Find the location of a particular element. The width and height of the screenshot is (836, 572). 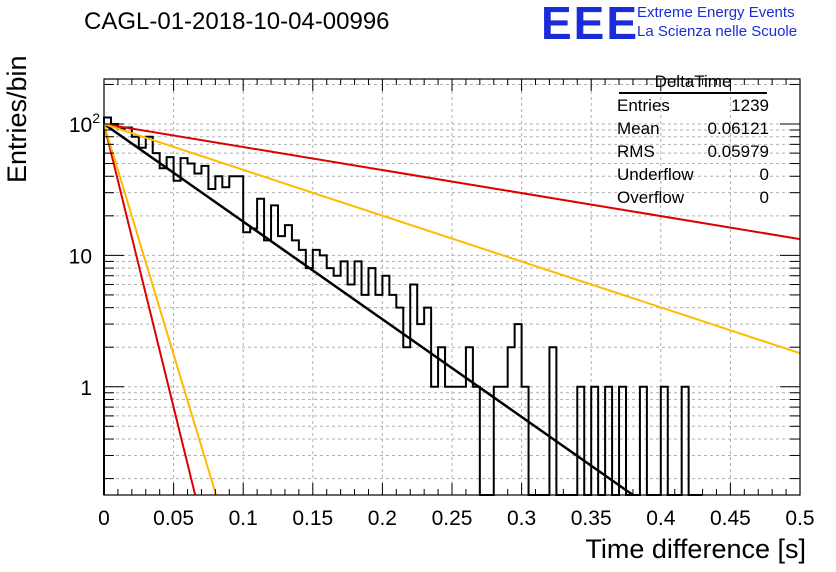

x-tick-label: 0.4 is located at coordinates (661, 518).